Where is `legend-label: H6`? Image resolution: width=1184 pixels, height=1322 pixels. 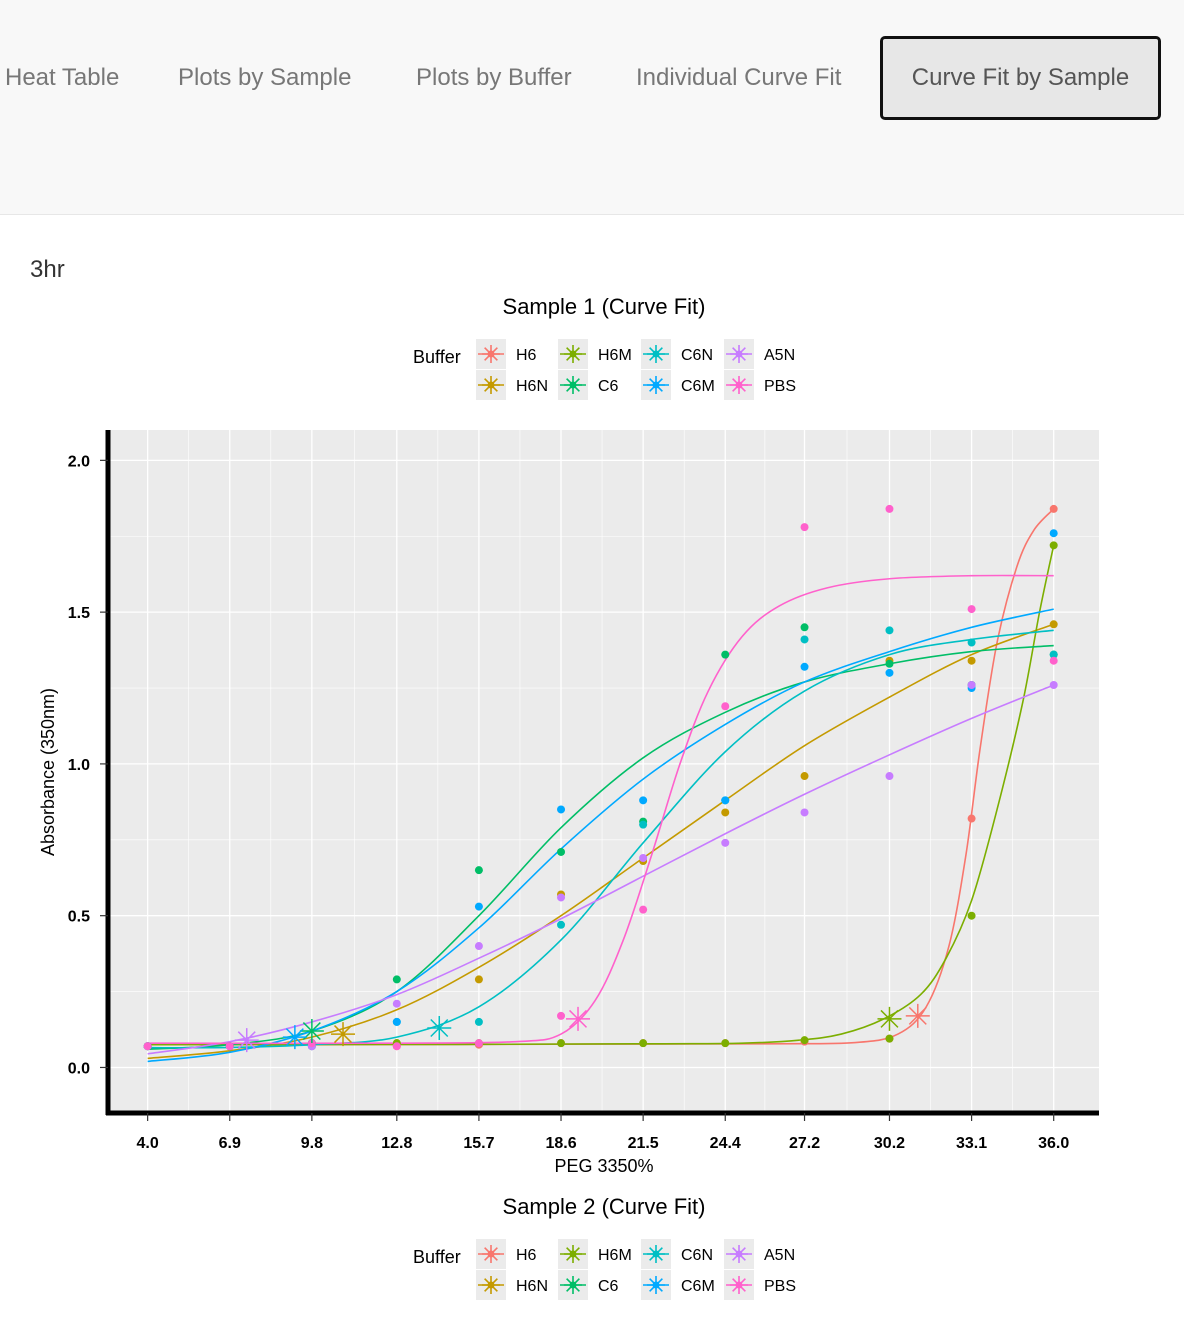
legend-label: H6 is located at coordinates (526, 1255).